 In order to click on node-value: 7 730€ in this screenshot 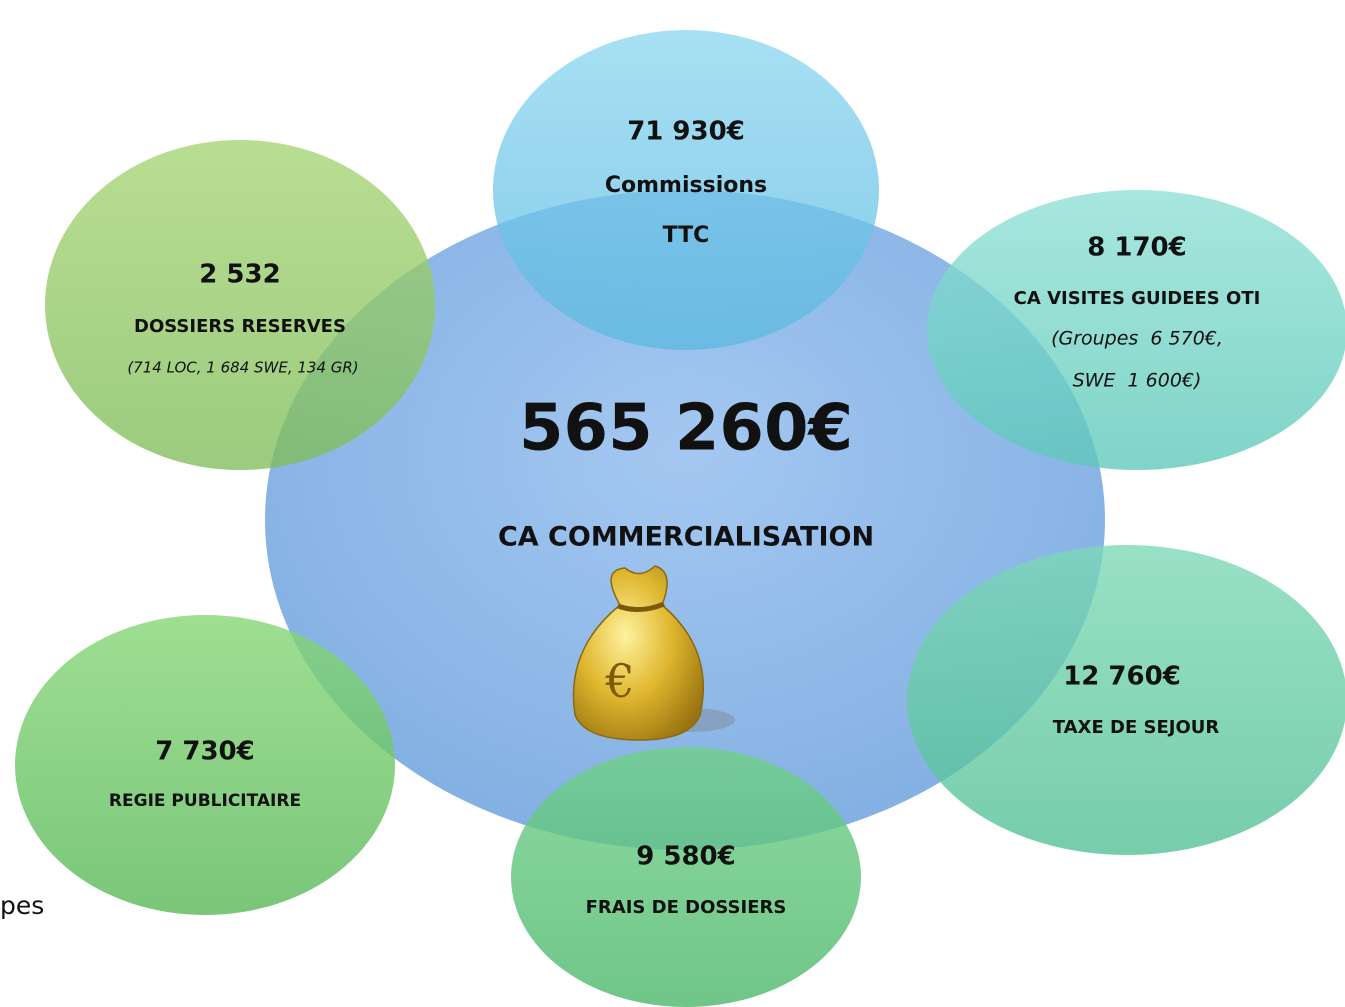, I will do `click(205, 752)`.